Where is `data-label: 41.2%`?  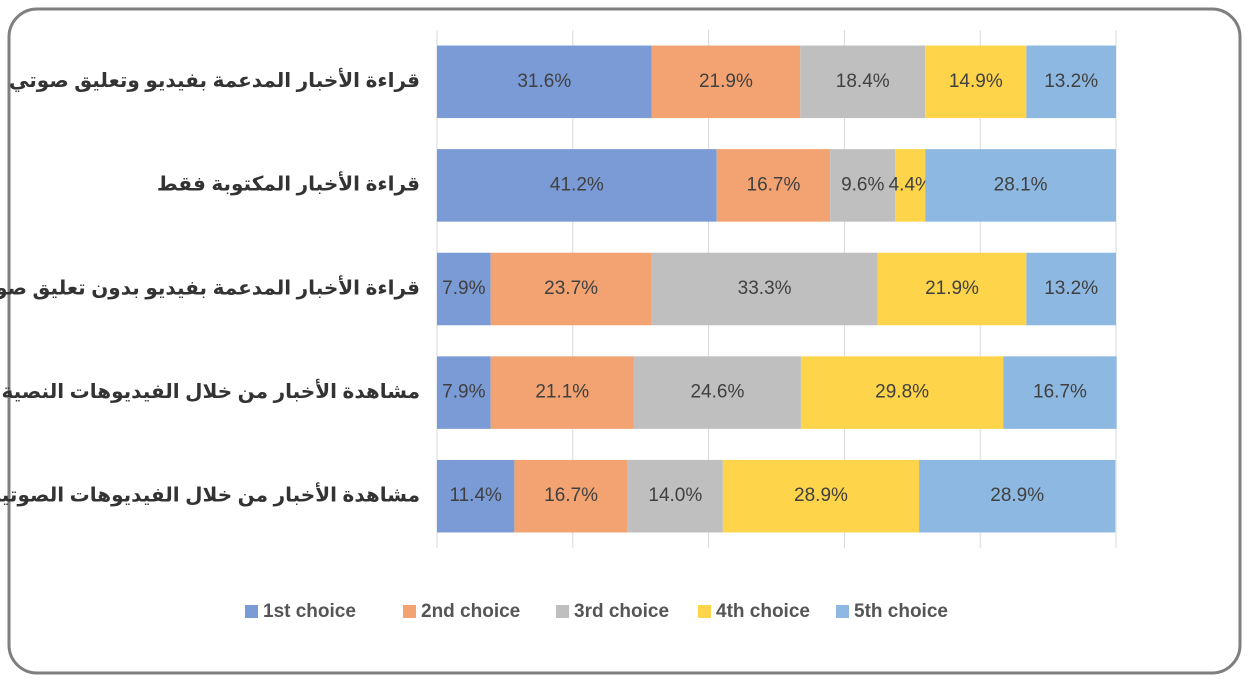
data-label: 41.2% is located at coordinates (577, 184).